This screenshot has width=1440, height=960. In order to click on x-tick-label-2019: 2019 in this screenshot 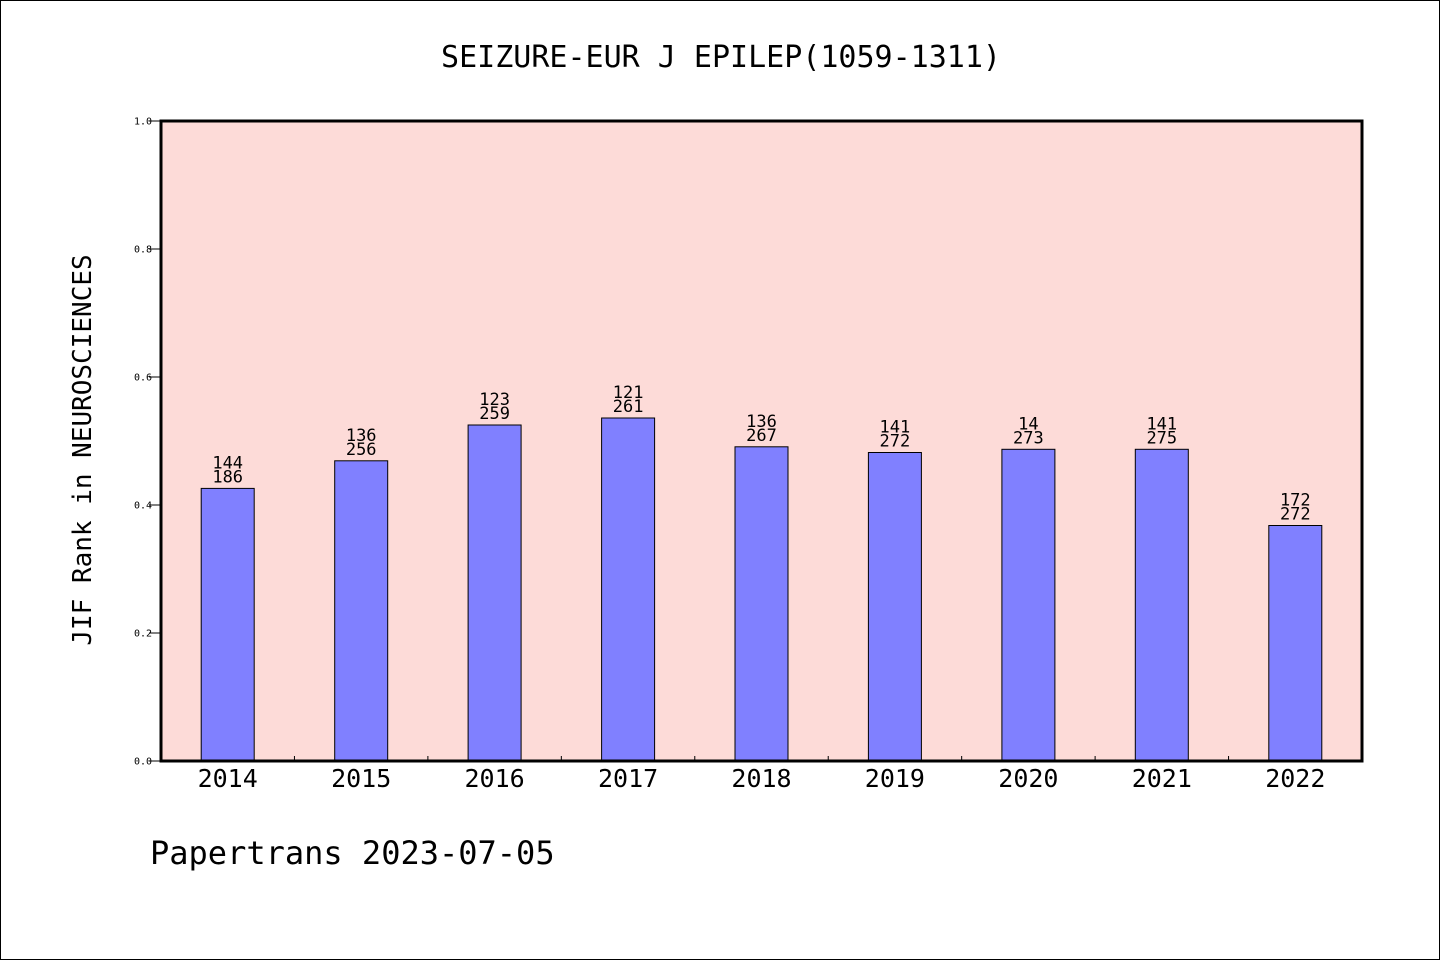, I will do `click(895, 778)`.